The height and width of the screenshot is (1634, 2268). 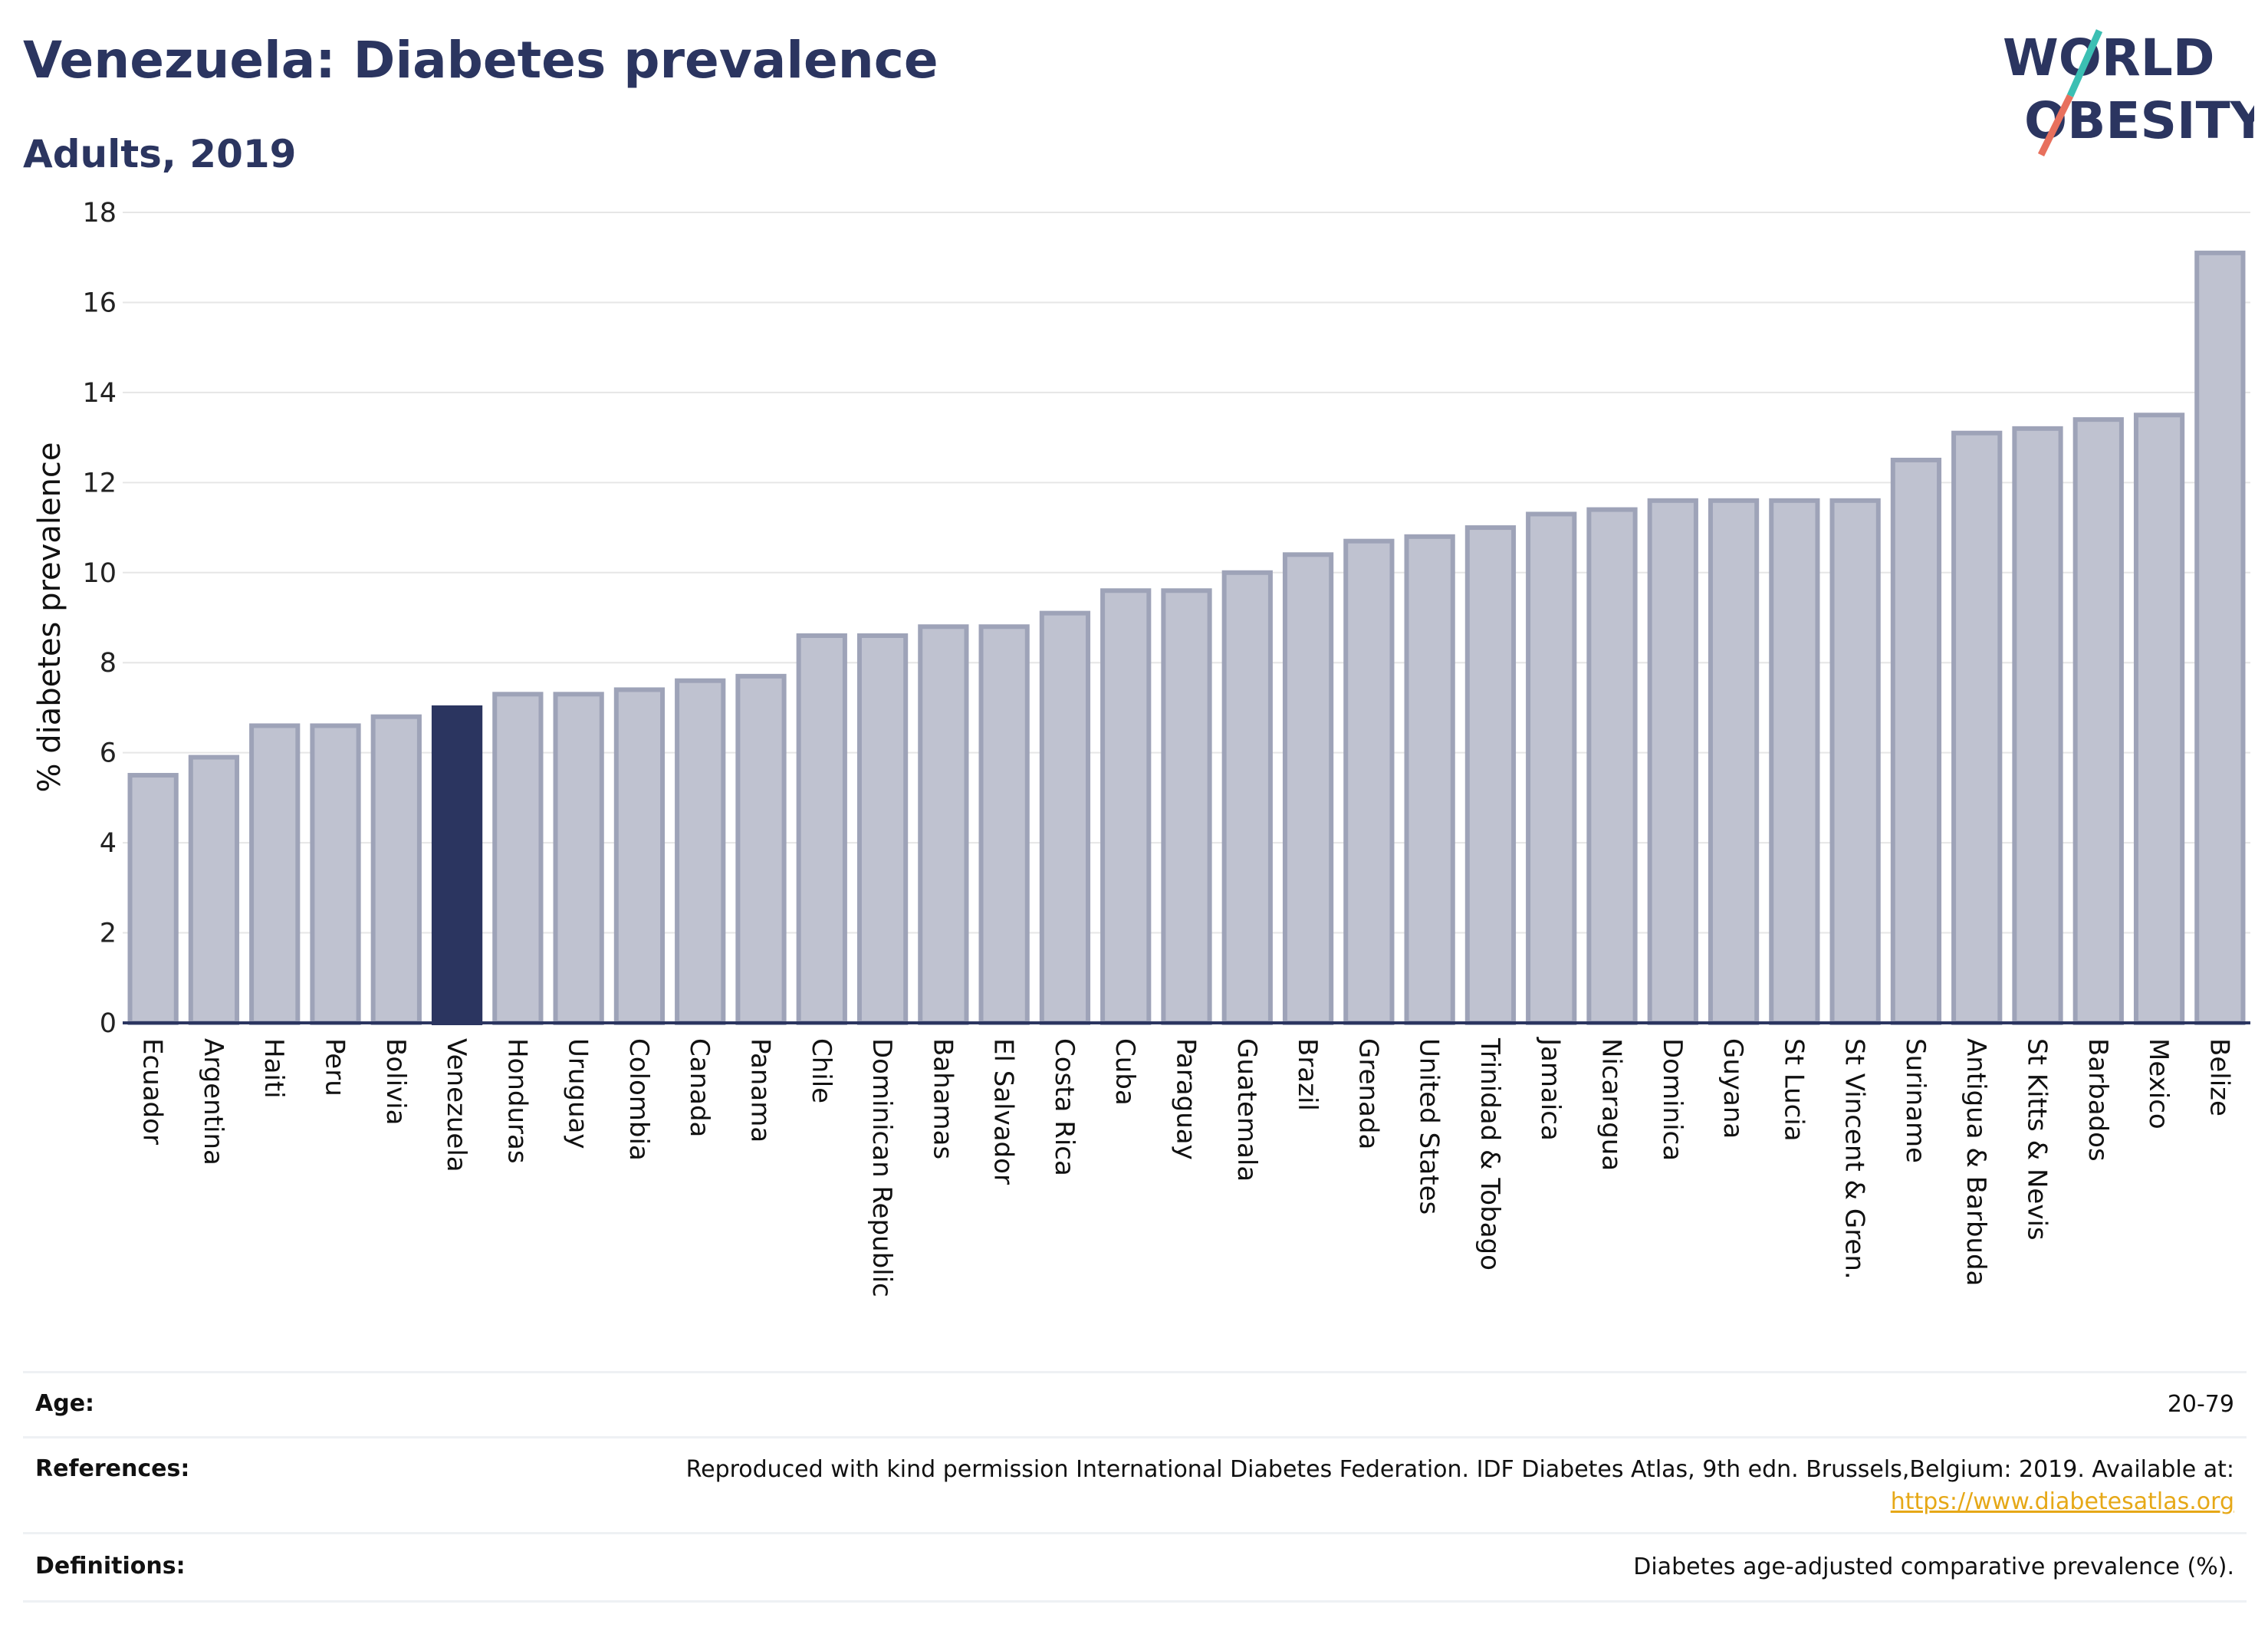 What do you see at coordinates (1135, 1404) in the screenshot?
I see `info-row-age: Age: 20-79` at bounding box center [1135, 1404].